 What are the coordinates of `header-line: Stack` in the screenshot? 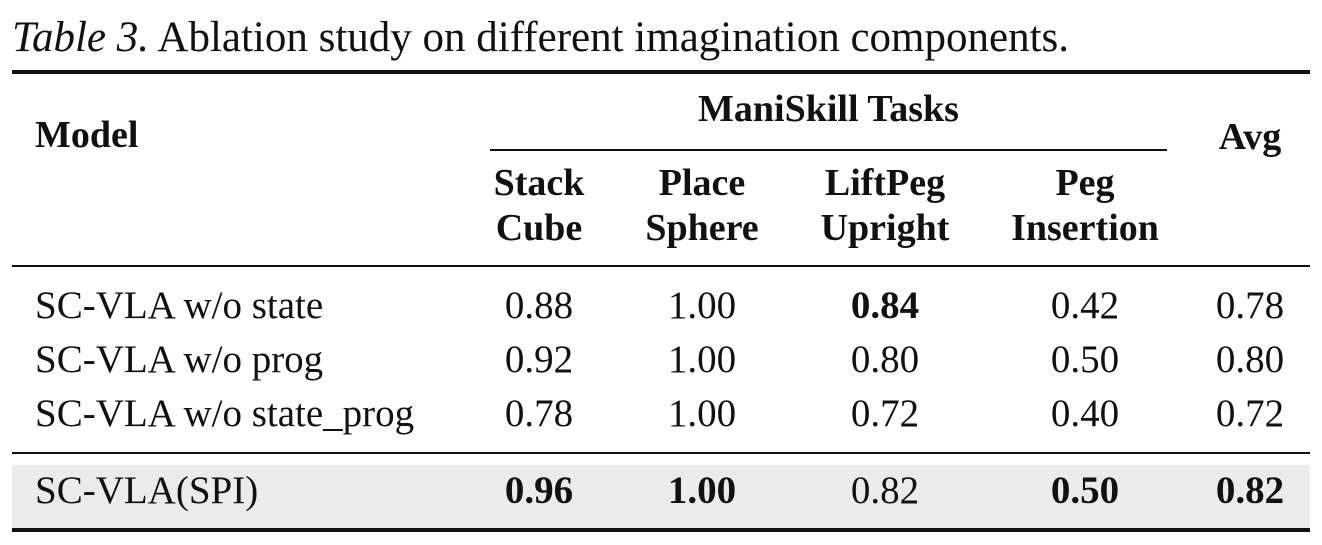 It's located at (539, 183).